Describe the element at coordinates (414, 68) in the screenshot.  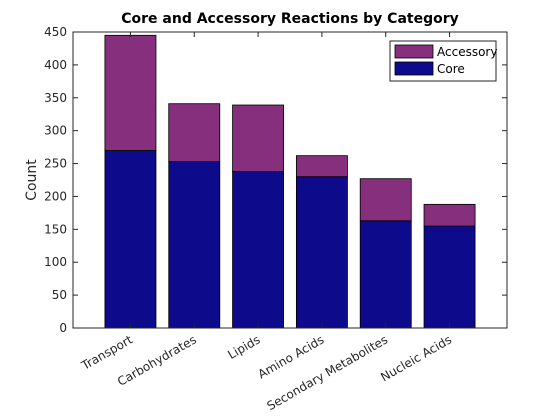
I see `legend-swatch-core` at that location.